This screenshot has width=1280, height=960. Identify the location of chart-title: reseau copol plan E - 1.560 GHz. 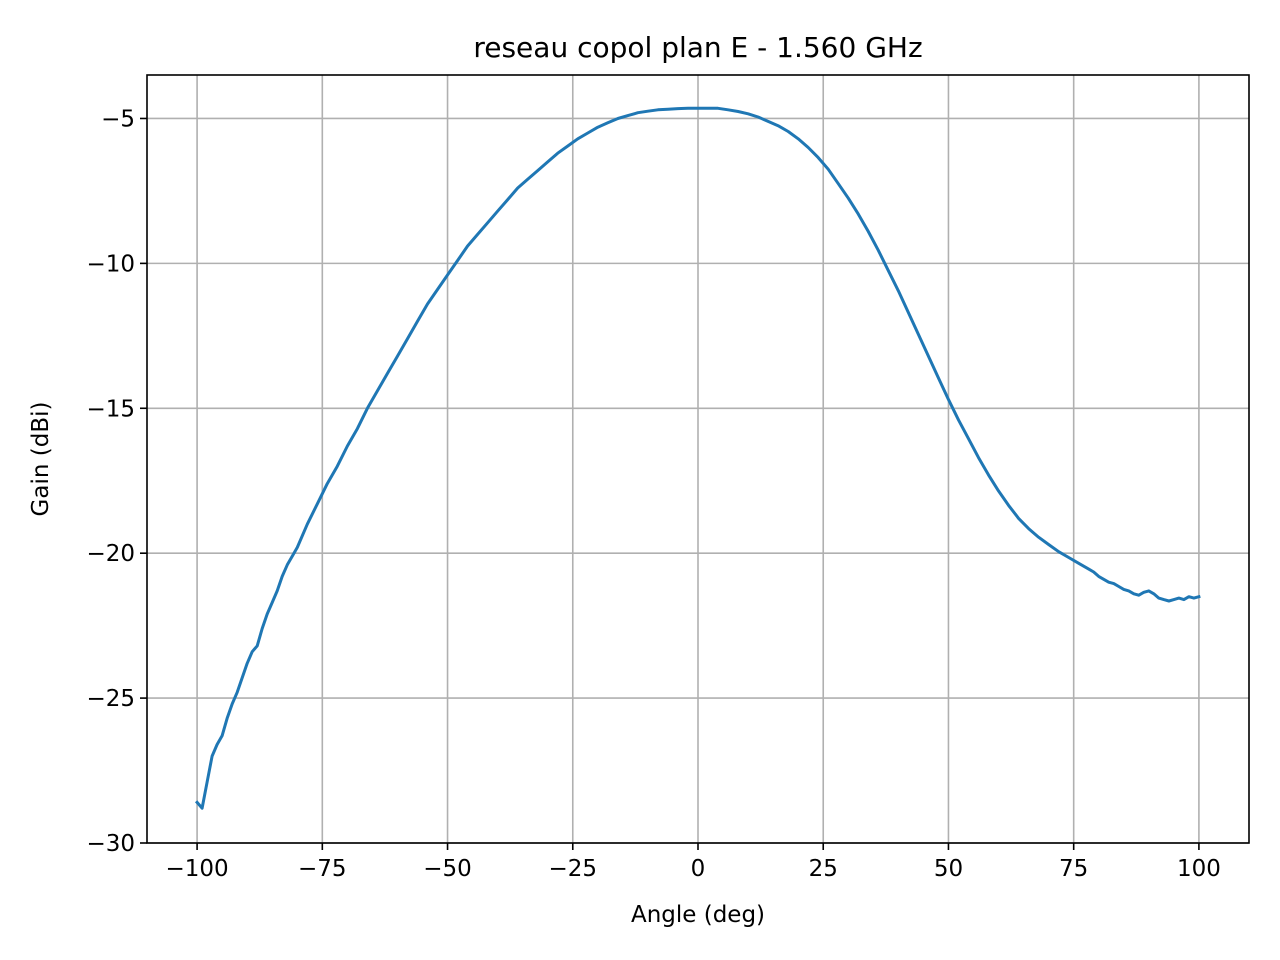
(697, 47).